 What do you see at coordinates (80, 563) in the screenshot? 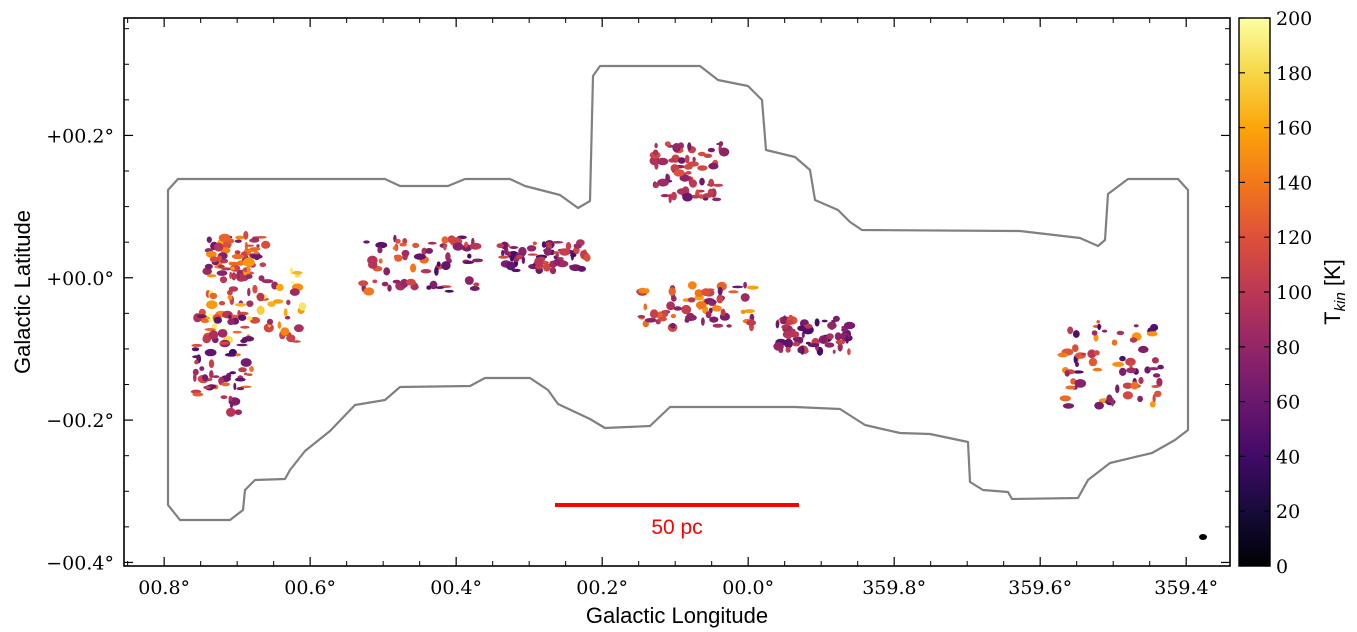
I see `y-tick-label: −00.4°` at bounding box center [80, 563].